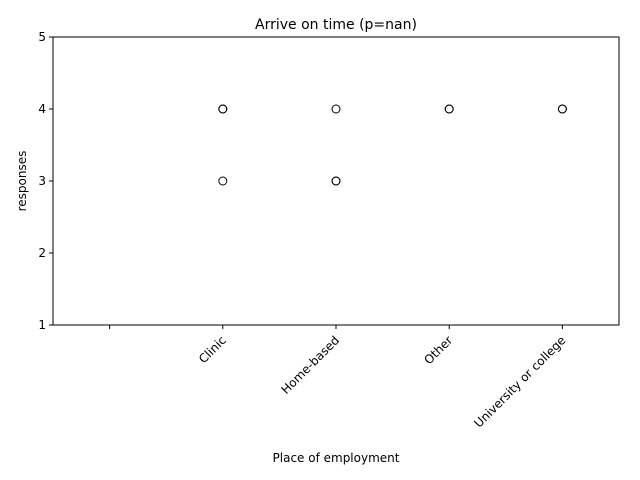 The image size is (640, 480). I want to click on y-tick-label-3: 3, so click(42, 181).